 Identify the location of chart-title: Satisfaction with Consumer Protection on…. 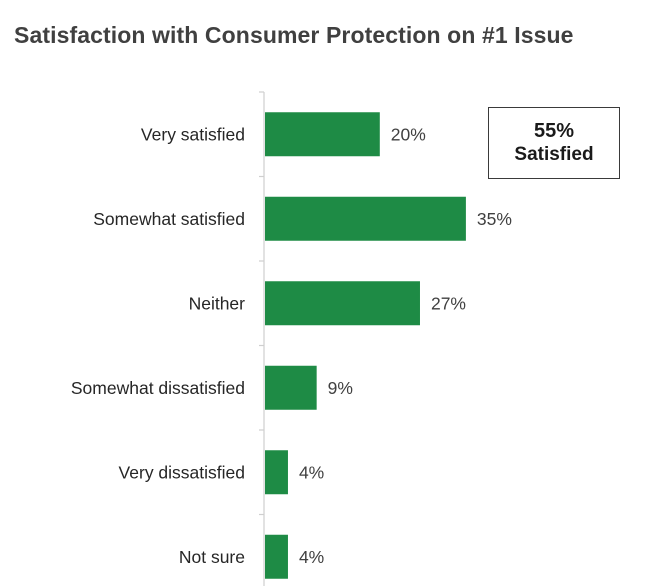
(294, 35).